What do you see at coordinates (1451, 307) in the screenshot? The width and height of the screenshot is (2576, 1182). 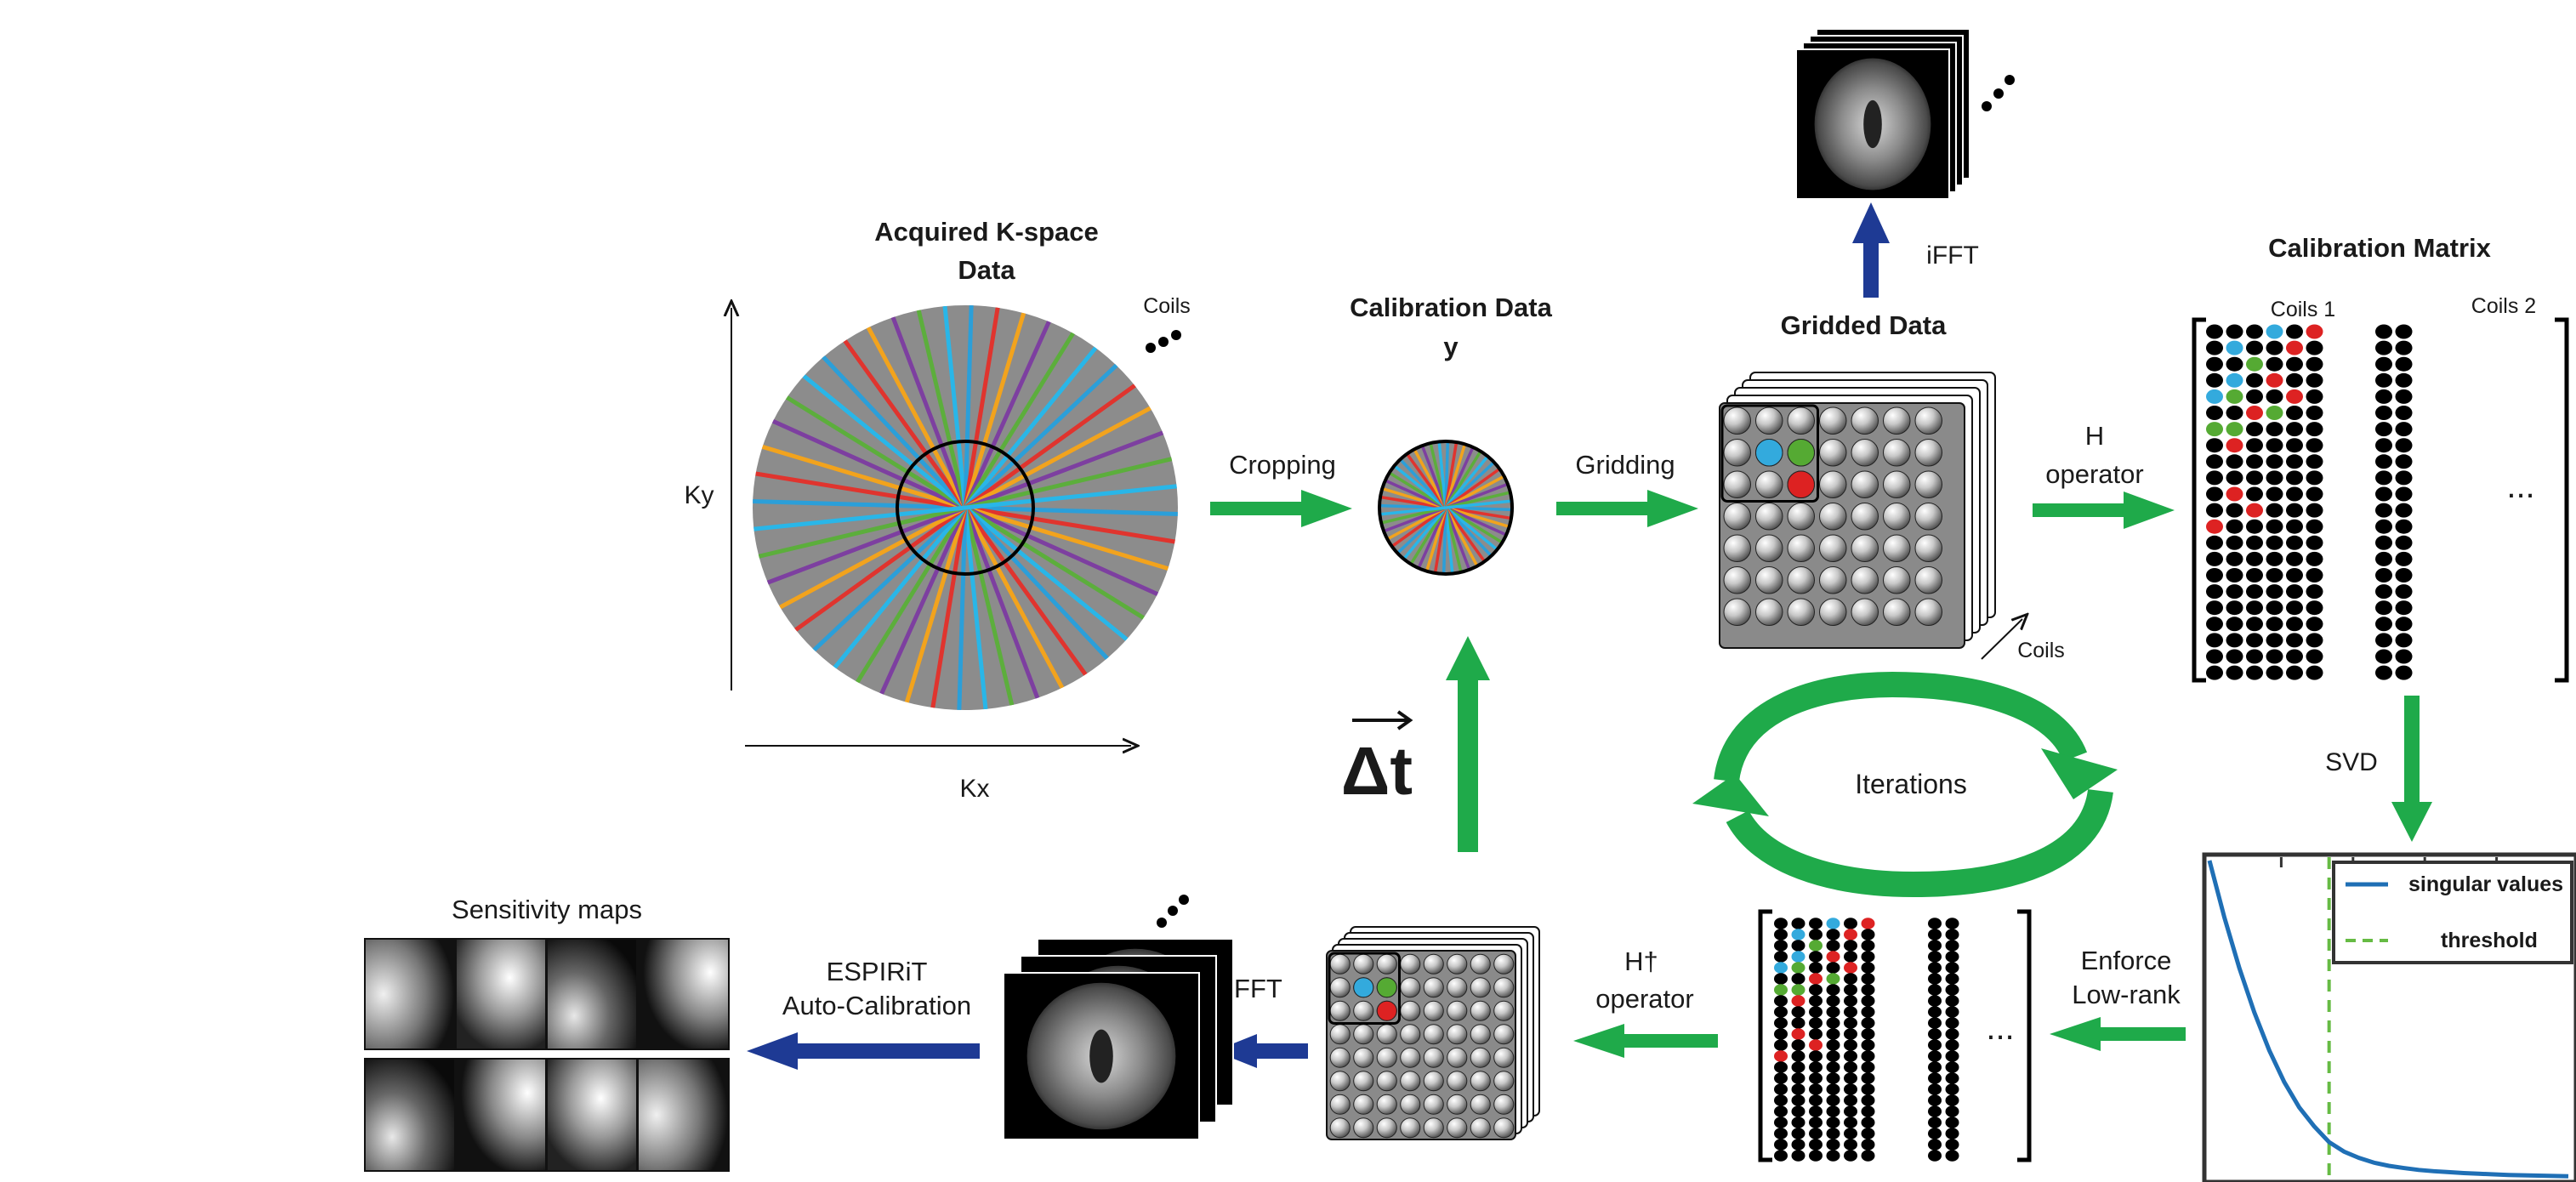 I see `calibration-title-line1: Calibration Data` at bounding box center [1451, 307].